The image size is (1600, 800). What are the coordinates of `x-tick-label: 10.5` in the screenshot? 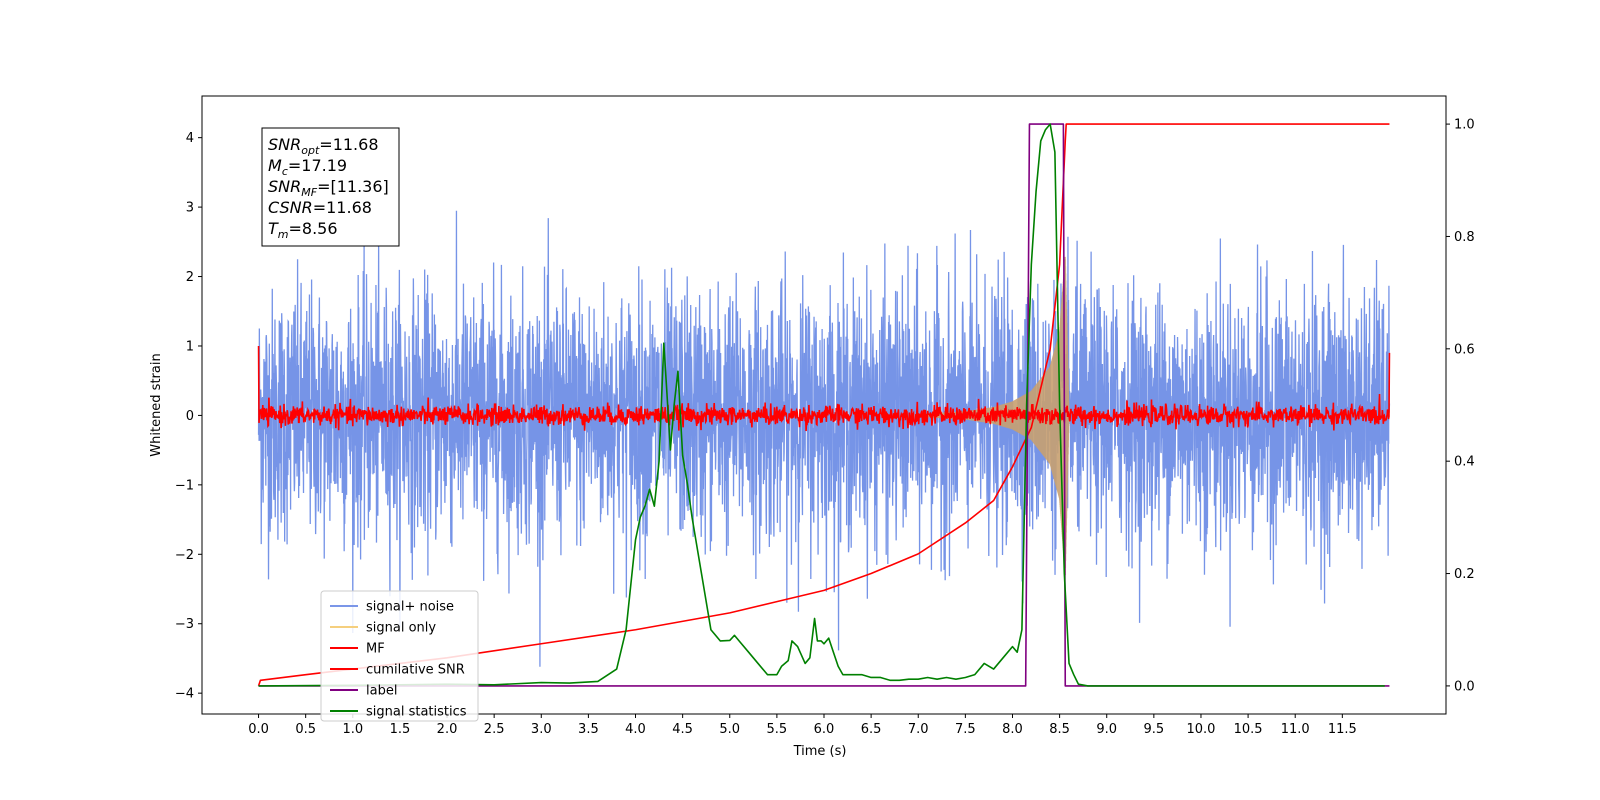 It's located at (1248, 729).